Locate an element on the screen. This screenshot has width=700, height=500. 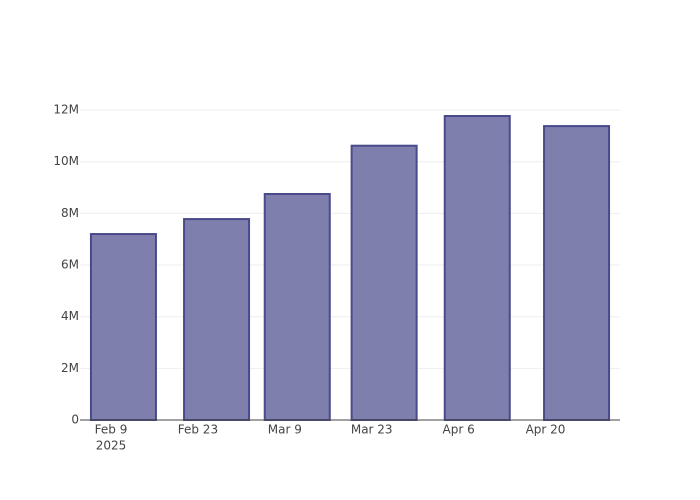
x-tick-label: Mar 23 is located at coordinates (372, 430).